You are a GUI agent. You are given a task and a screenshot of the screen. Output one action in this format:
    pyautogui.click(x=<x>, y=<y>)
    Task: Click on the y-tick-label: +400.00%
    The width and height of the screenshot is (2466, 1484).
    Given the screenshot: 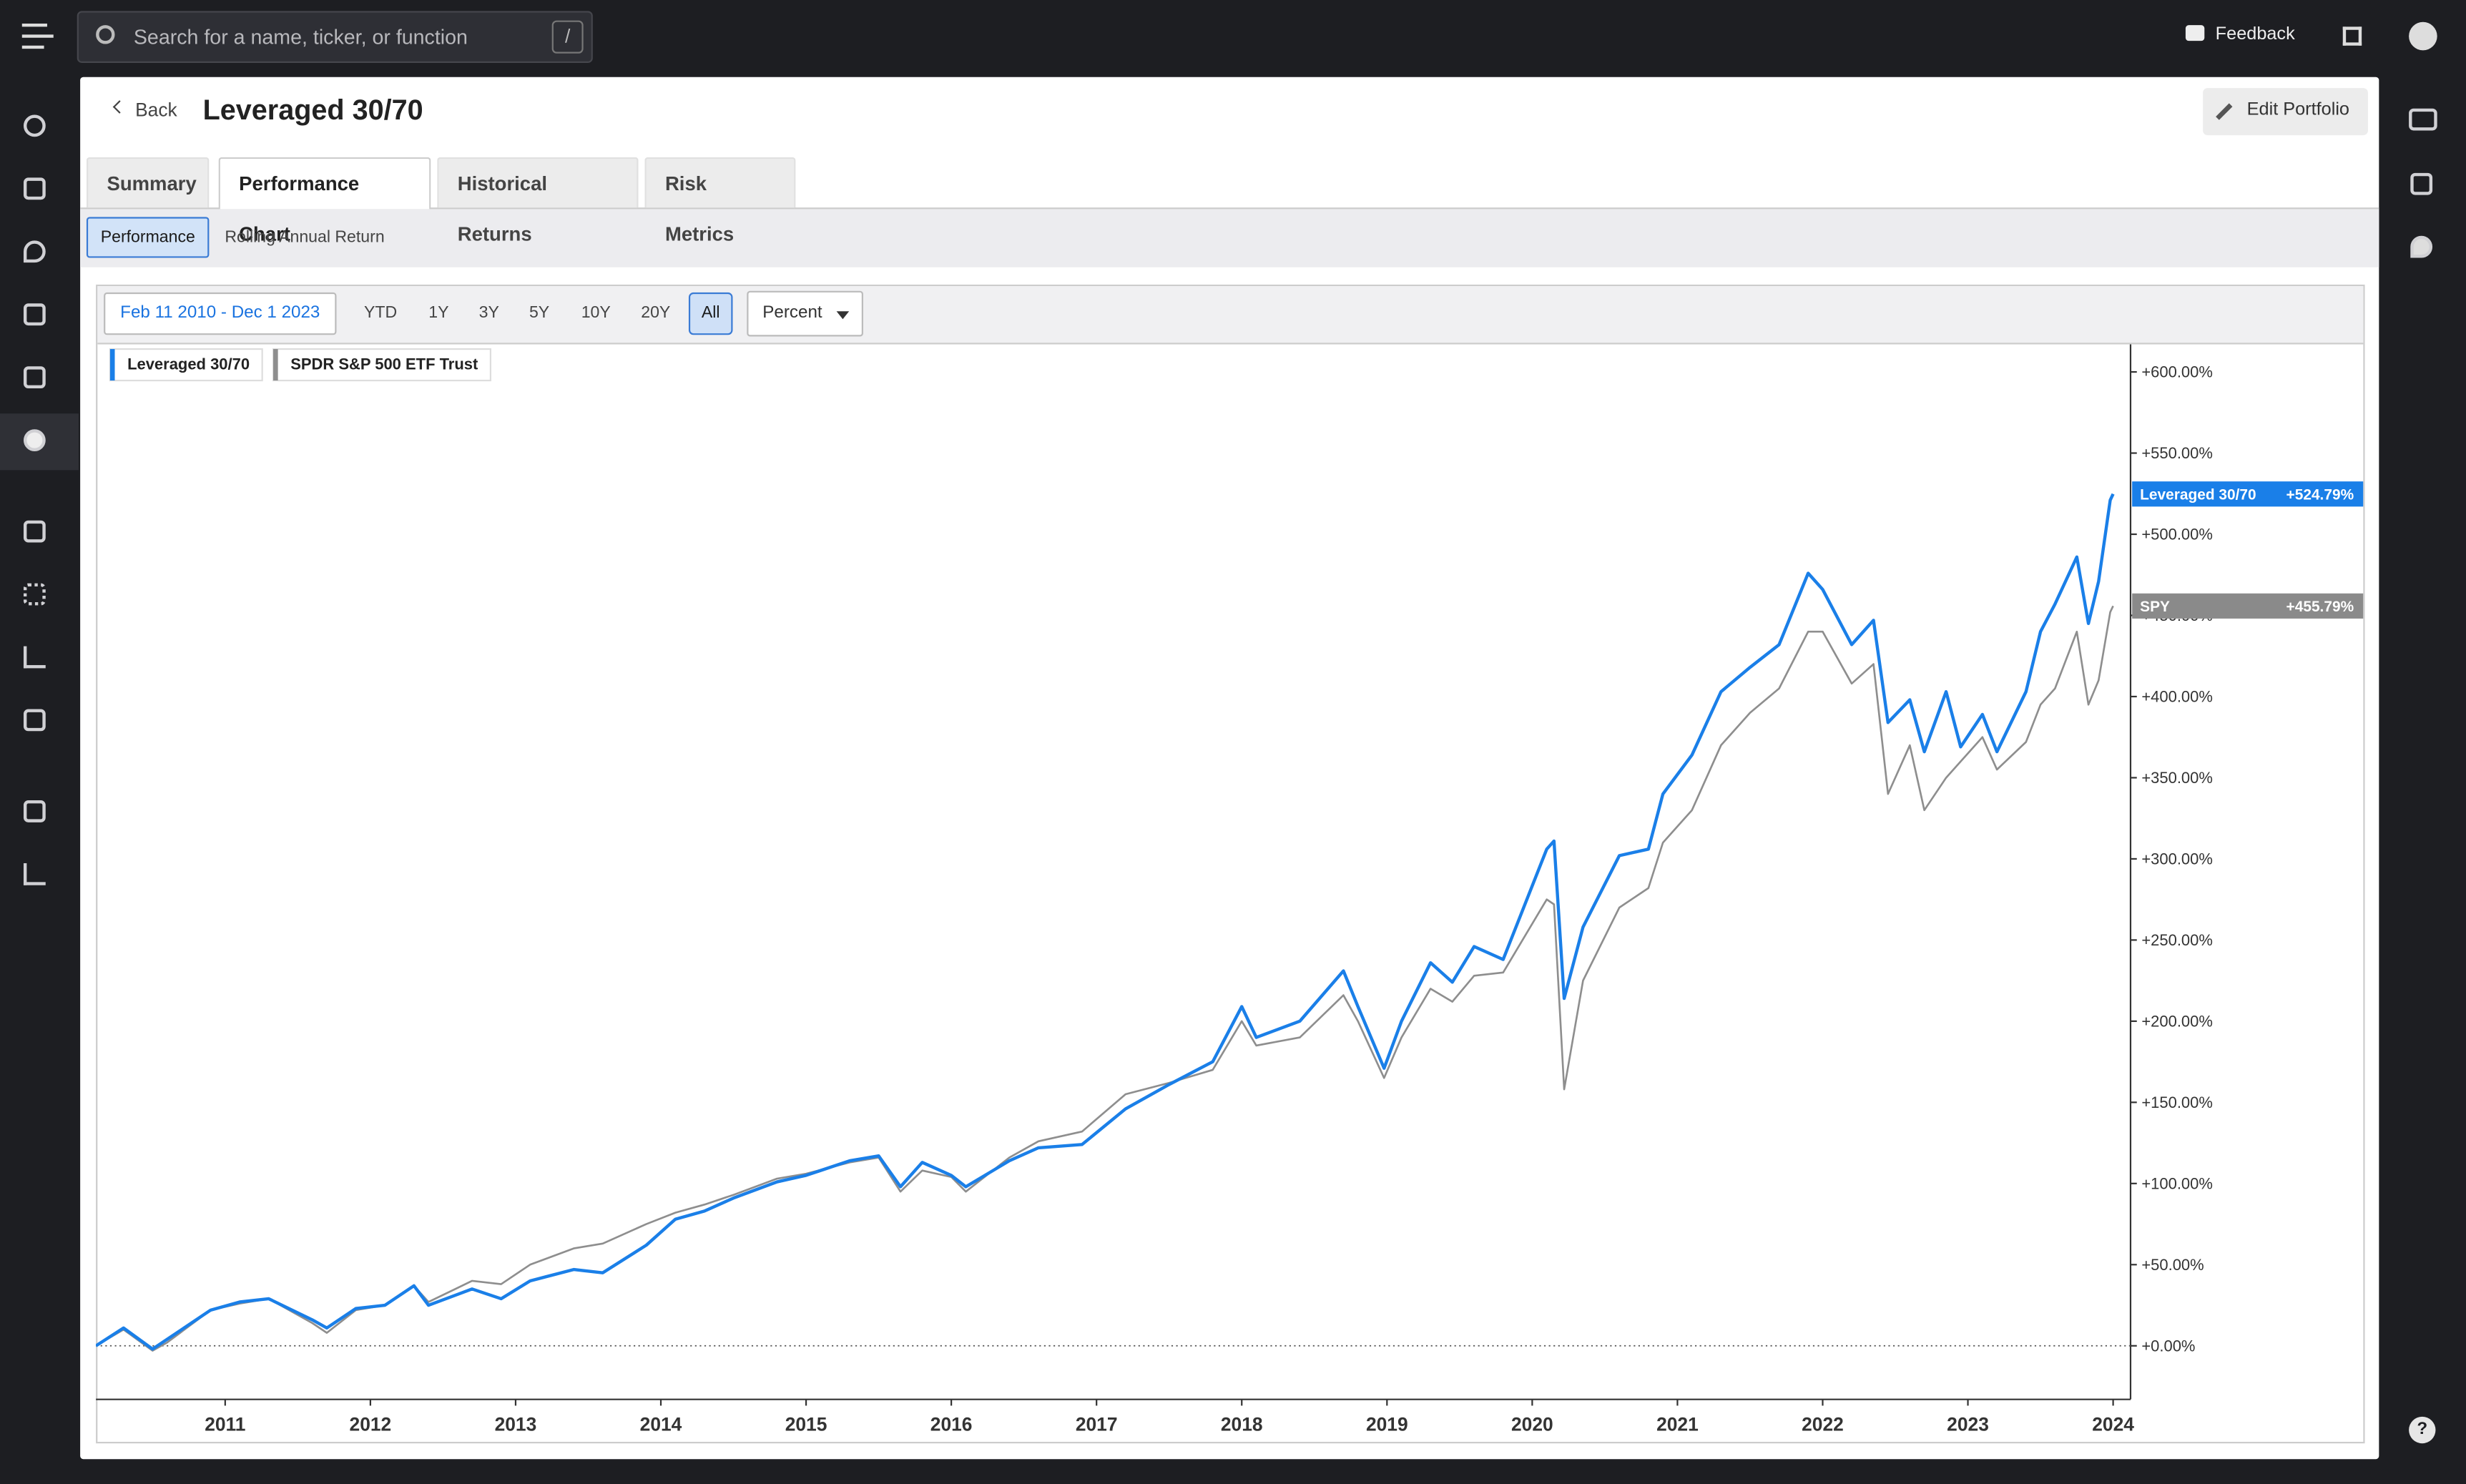 What is the action you would take?
    pyautogui.click(x=2177, y=697)
    